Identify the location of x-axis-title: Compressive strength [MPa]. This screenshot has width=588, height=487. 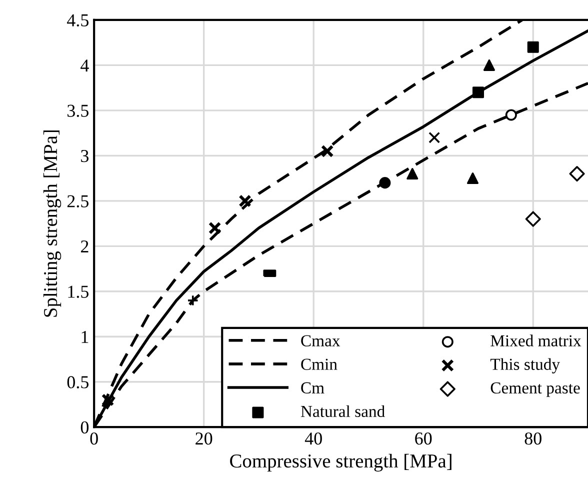
(341, 463).